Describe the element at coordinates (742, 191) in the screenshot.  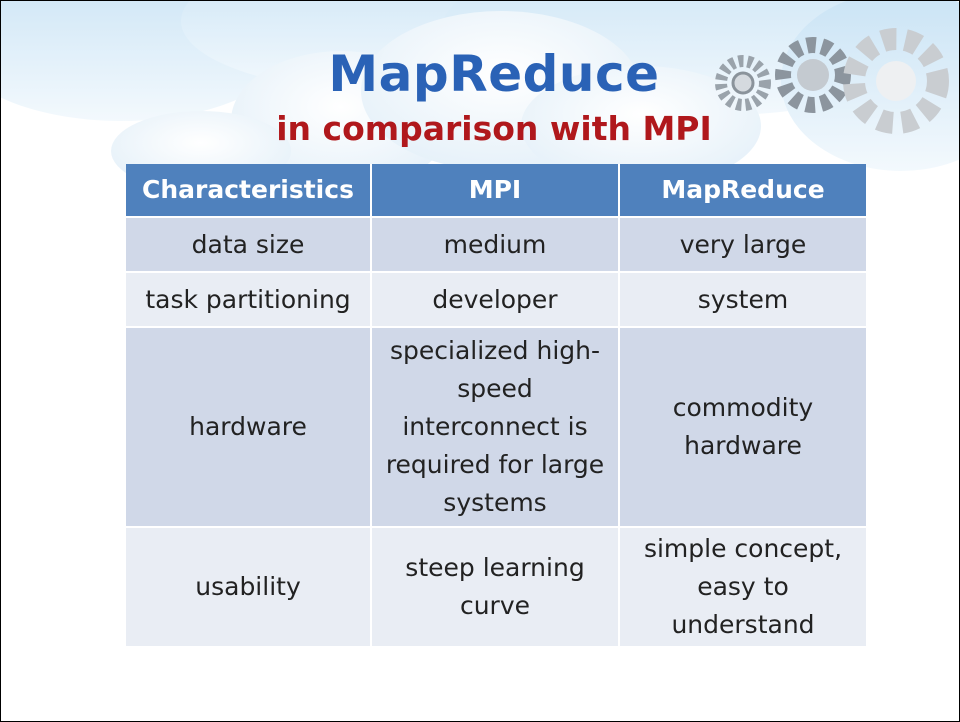
I see `column-header: MapReduce` at that location.